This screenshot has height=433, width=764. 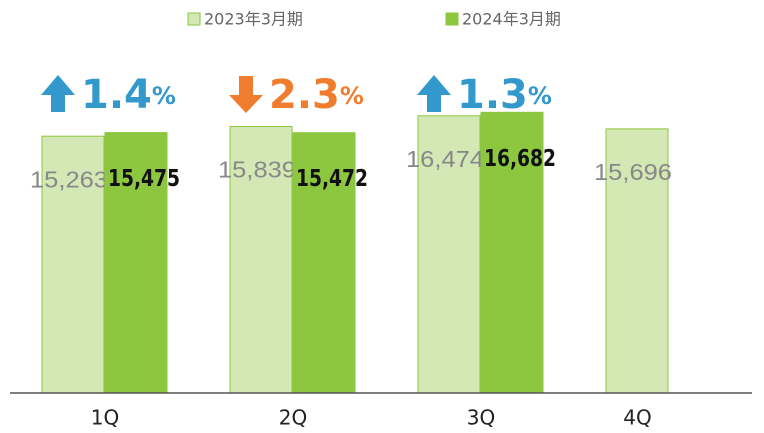 I want to click on change-value: 1.4, so click(x=116, y=95).